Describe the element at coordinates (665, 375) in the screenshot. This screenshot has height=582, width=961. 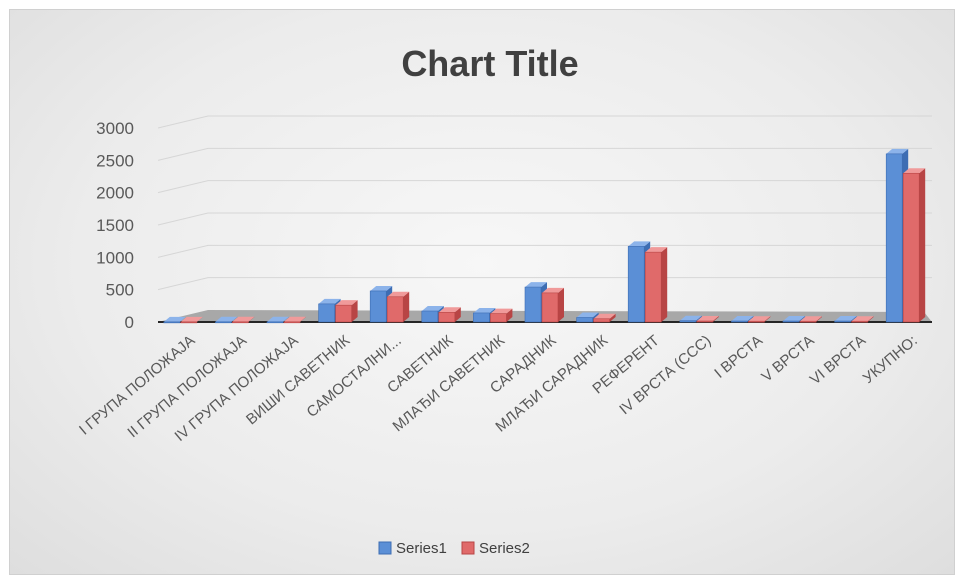
I see `x-tick-label: IV ВРСТА (ССС)` at that location.